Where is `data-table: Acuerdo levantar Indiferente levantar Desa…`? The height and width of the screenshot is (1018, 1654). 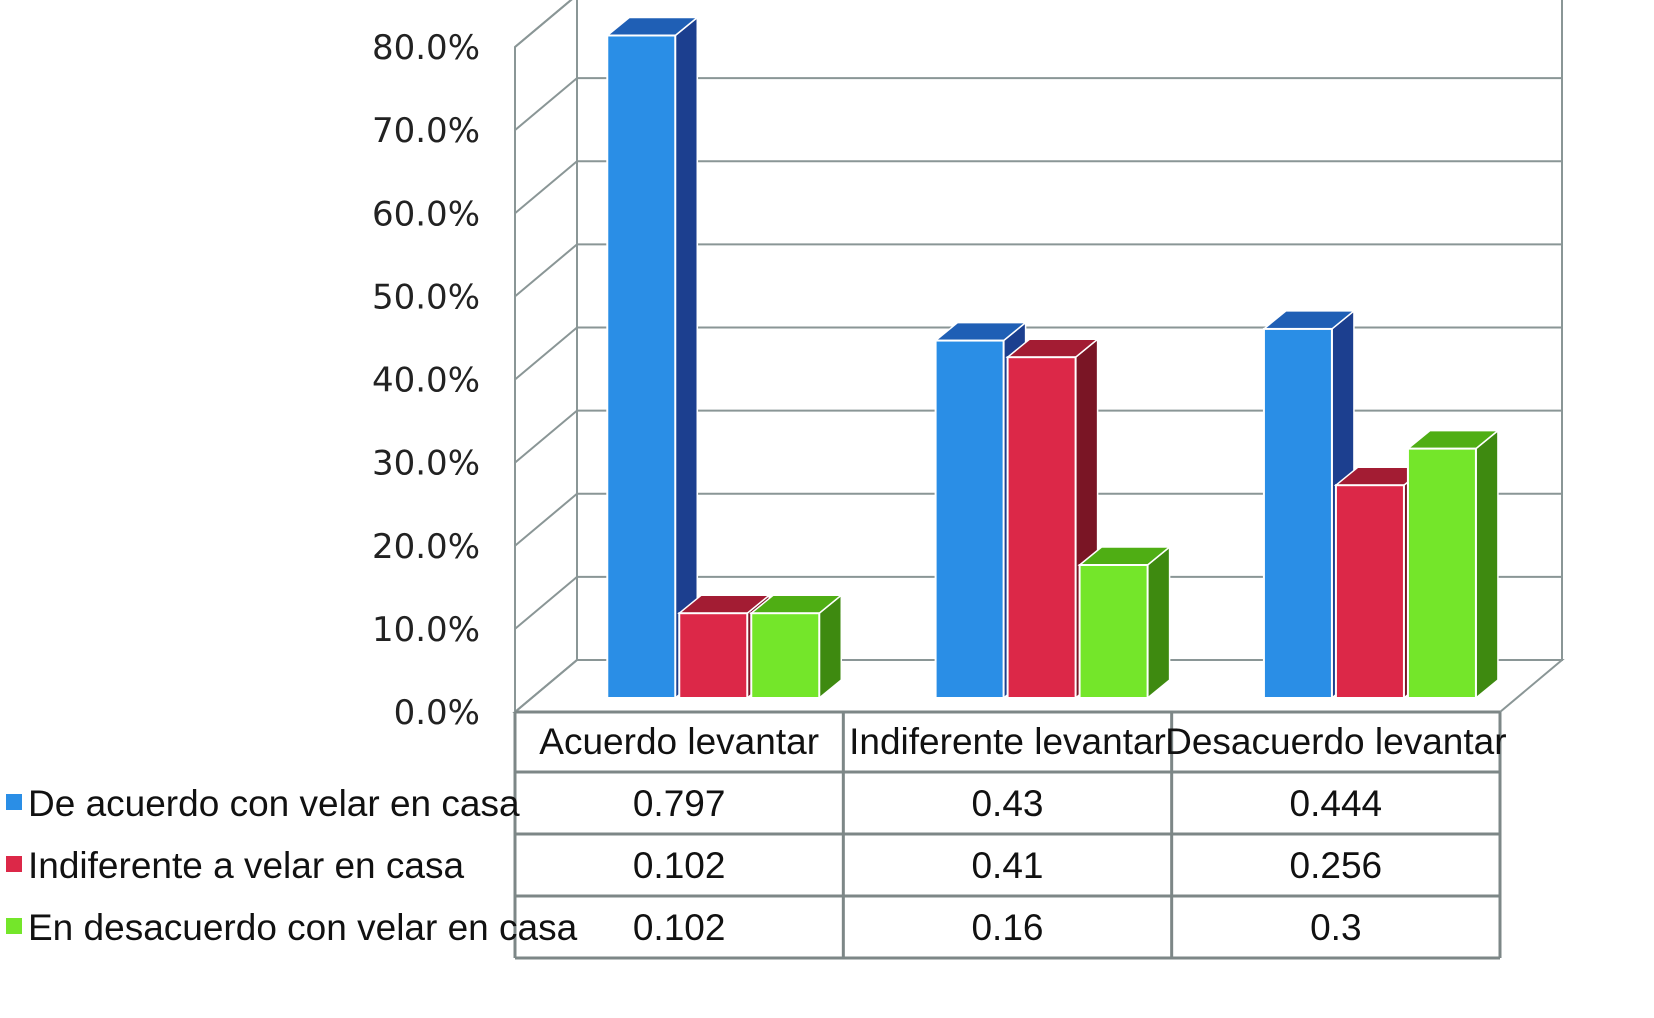
data-table: Acuerdo levantar Indiferente levantar Desa… is located at coordinates (1010, 835).